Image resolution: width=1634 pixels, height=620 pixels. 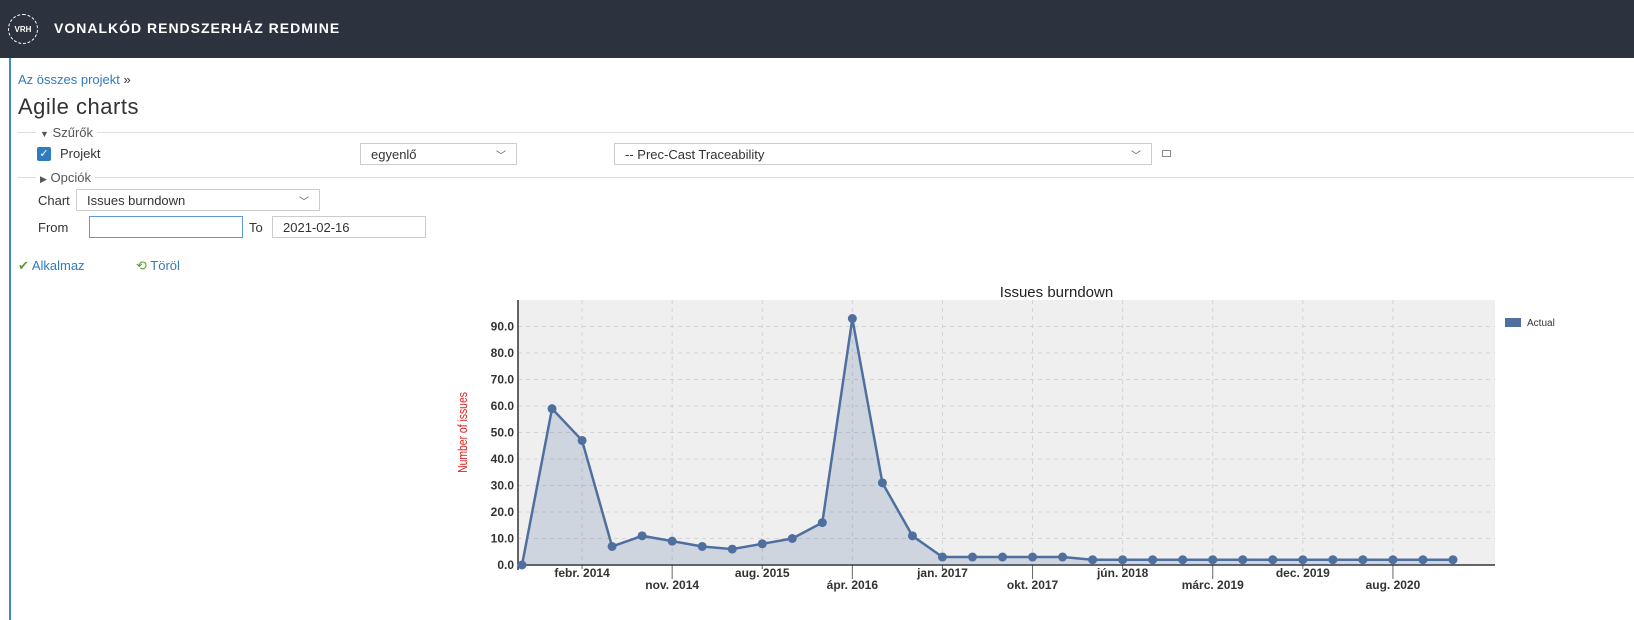 I want to click on page-title: Agile charts, so click(x=78, y=106).